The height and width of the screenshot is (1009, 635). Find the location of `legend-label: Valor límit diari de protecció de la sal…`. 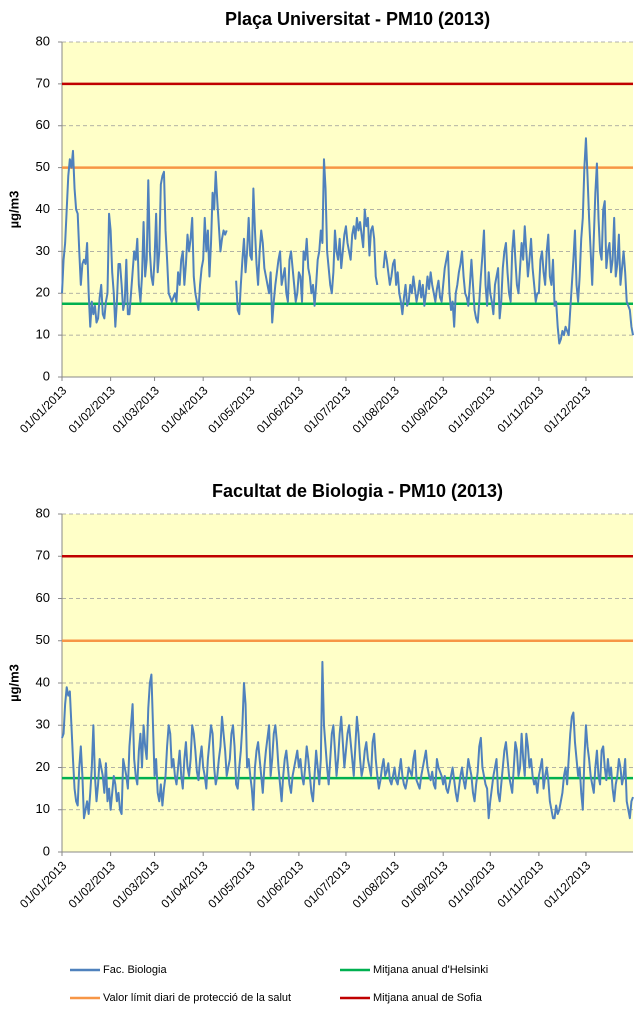

legend-label: Valor límit diari de protecció de la sal… is located at coordinates (197, 998).